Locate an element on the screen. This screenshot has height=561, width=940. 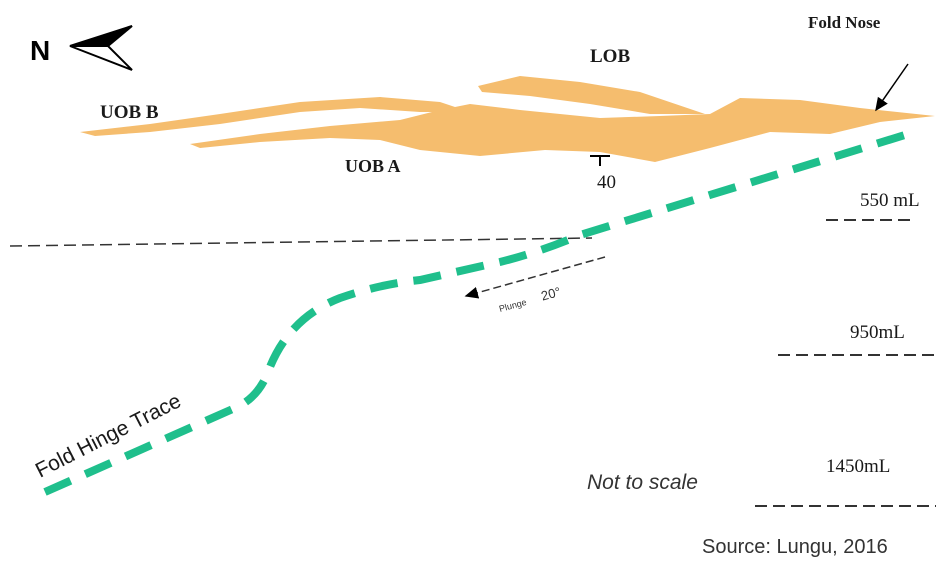
fold-nose-label: Fold Nose is located at coordinates (844, 22).